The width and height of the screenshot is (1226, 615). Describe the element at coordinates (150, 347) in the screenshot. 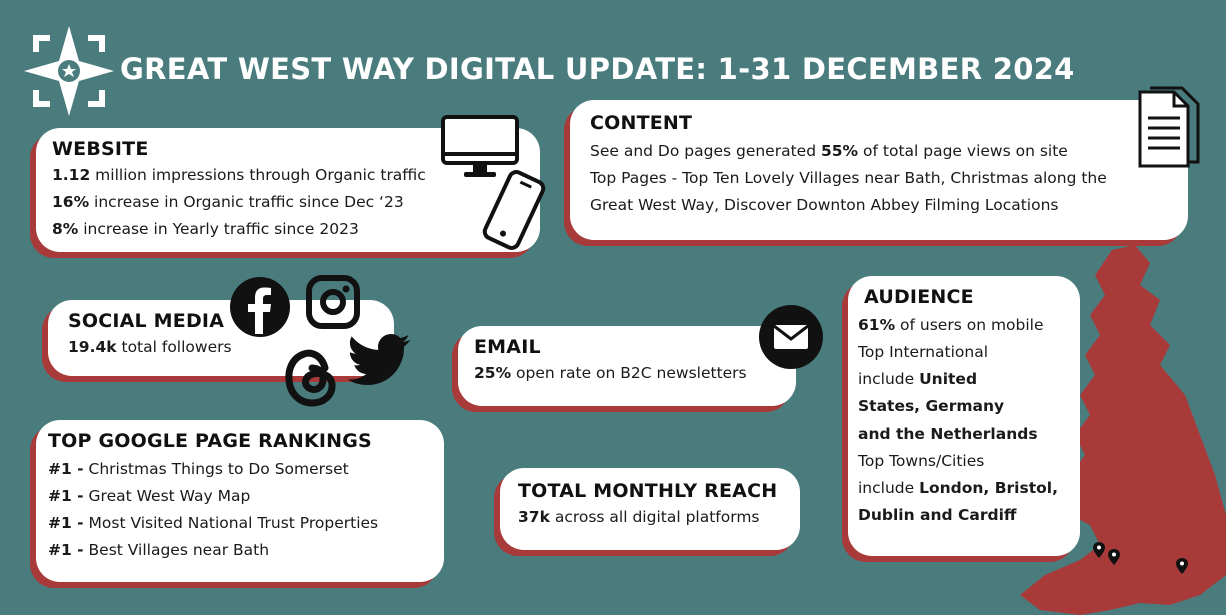

I see `social-followers: 19.4k total followers` at that location.